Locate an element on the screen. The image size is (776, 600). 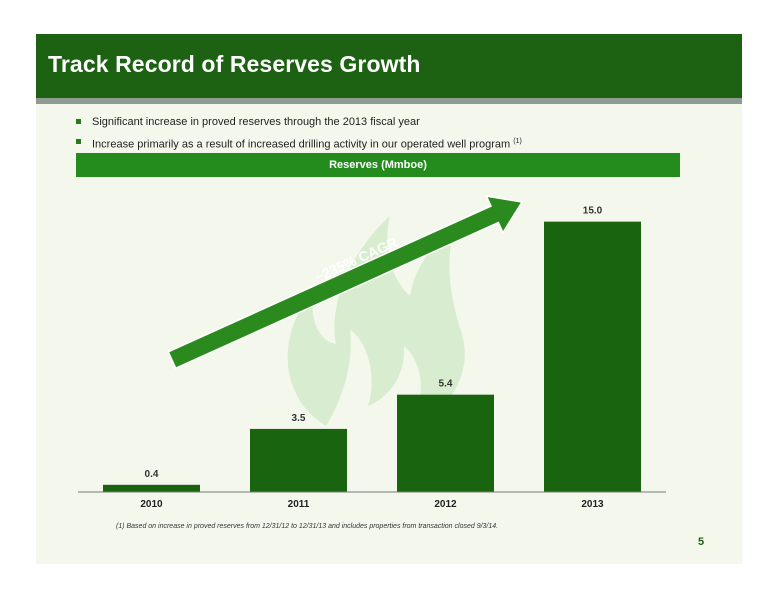
category-label: 2011 is located at coordinates (299, 504).